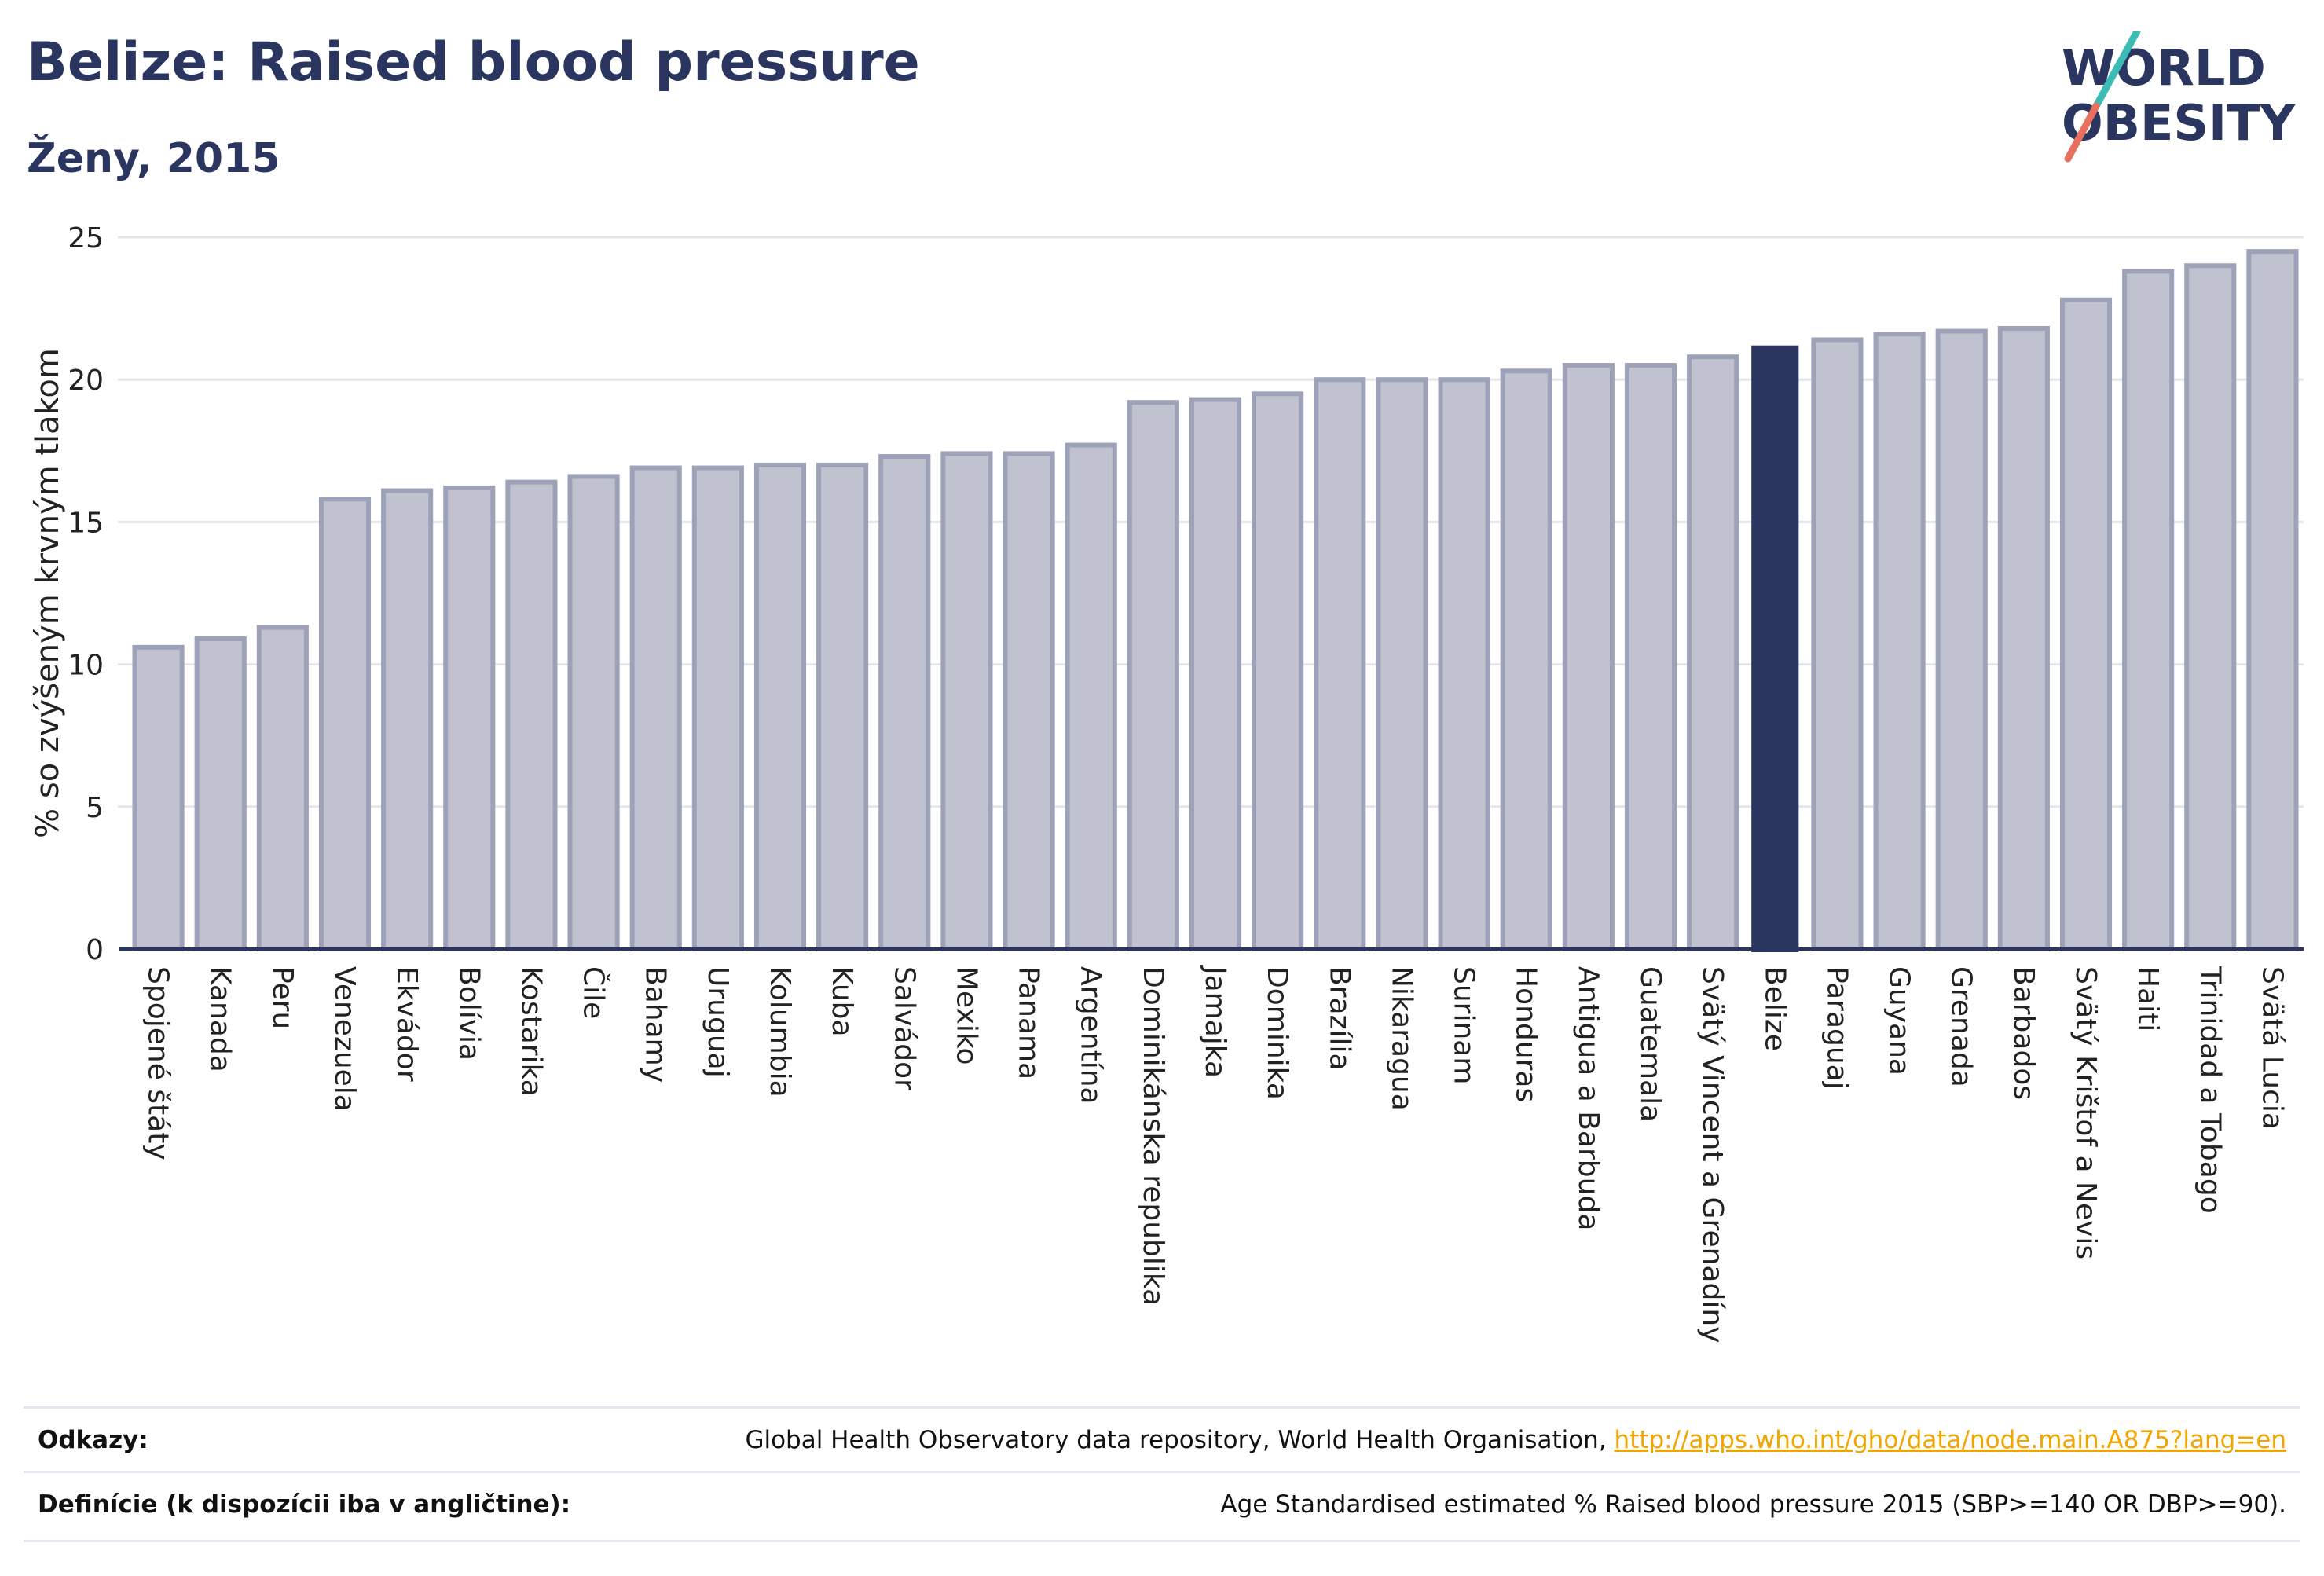 The width and height of the screenshot is (2324, 1576). Describe the element at coordinates (531, 1031) in the screenshot. I see `x-tick-label: Kostarika` at that location.